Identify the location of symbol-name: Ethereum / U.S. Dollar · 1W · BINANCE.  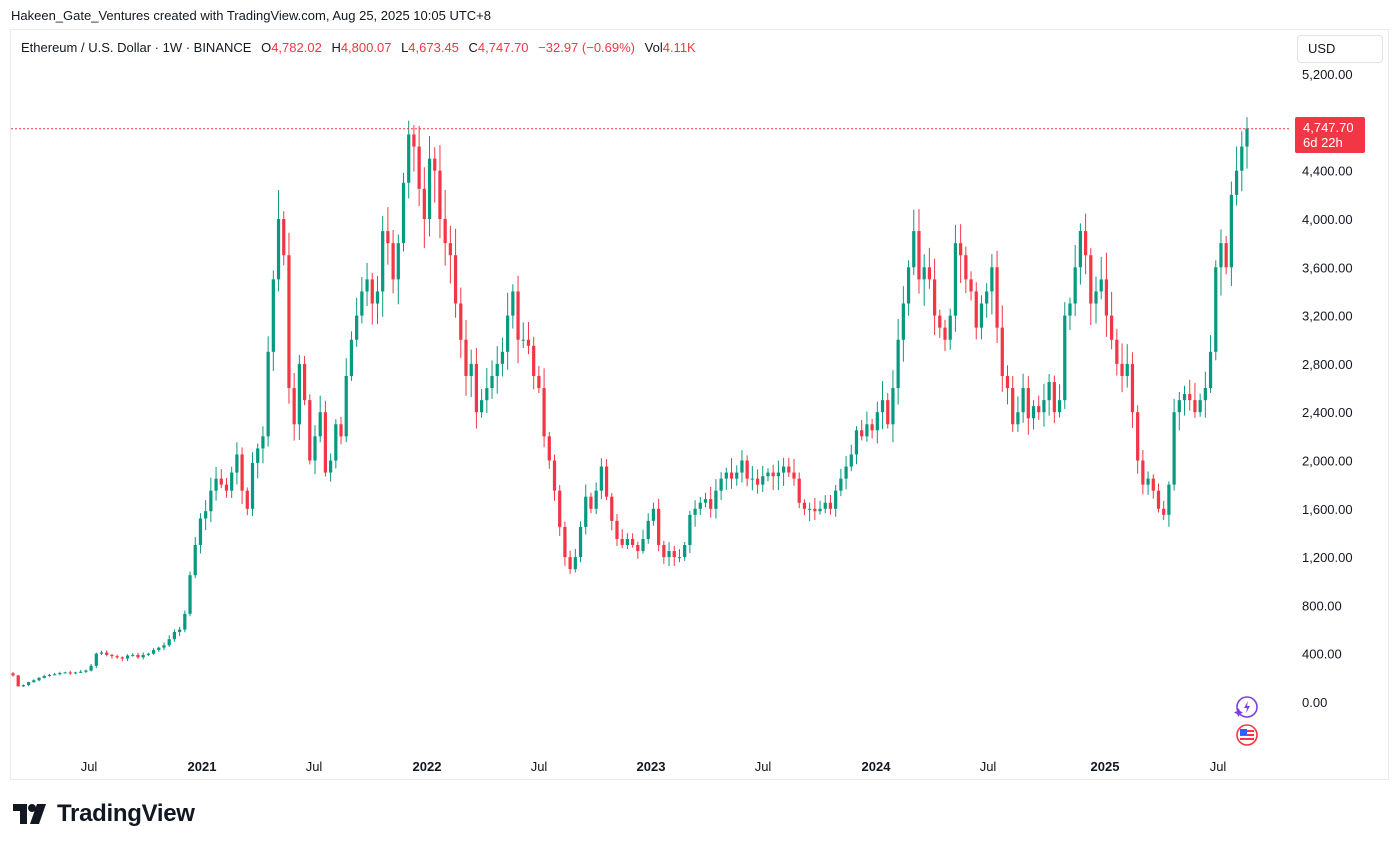
(136, 47).